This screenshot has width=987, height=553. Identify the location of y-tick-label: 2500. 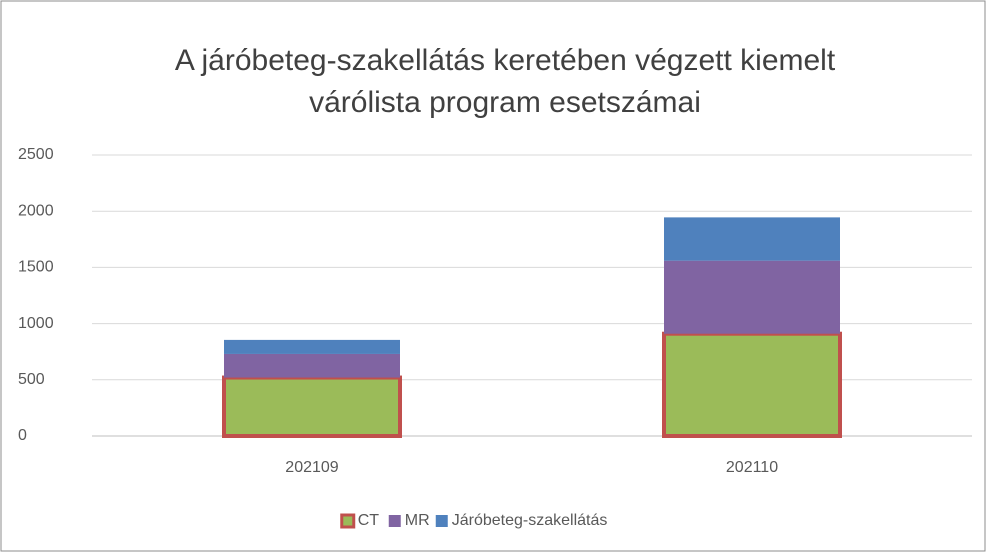
(36, 154).